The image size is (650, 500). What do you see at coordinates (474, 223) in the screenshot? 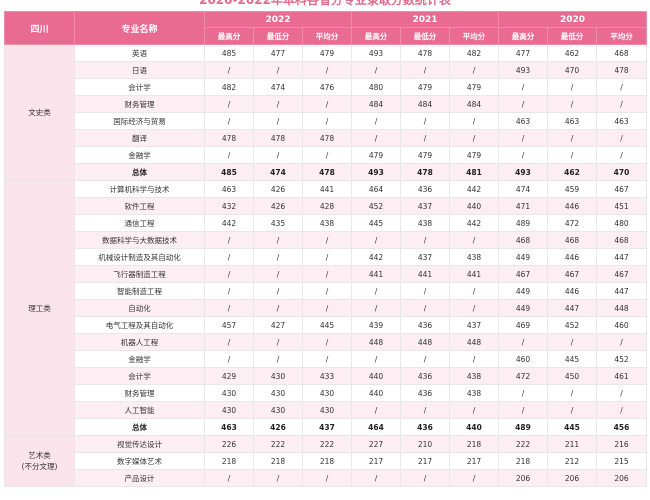
I see `score-cell: 442` at bounding box center [474, 223].